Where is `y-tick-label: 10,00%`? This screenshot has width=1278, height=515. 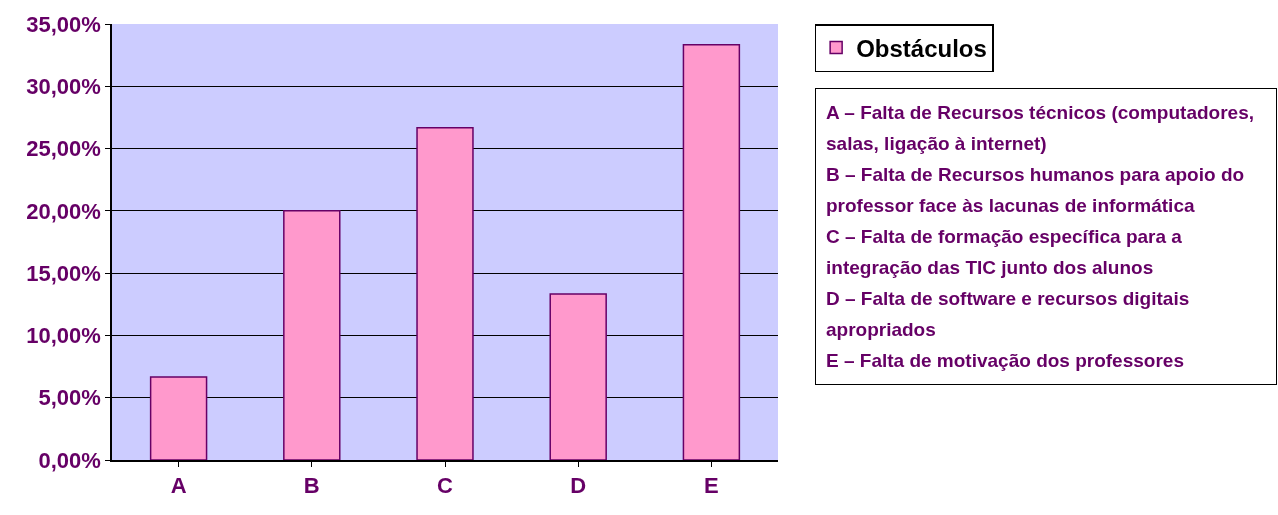
y-tick-label: 10,00% is located at coordinates (63, 336).